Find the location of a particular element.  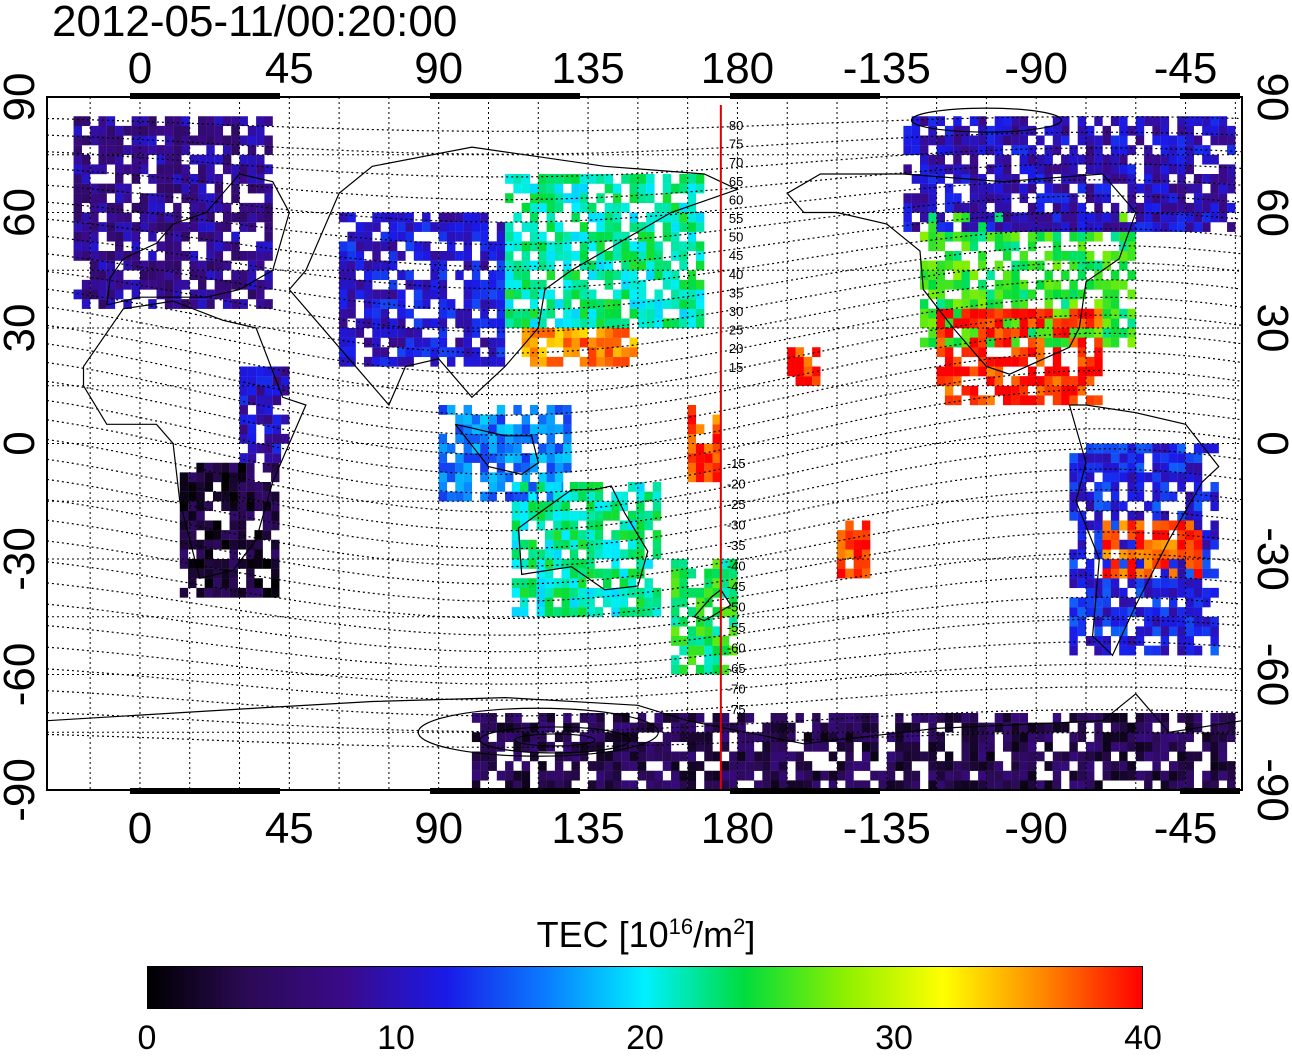

contour-label: -60 is located at coordinates (736, 648).